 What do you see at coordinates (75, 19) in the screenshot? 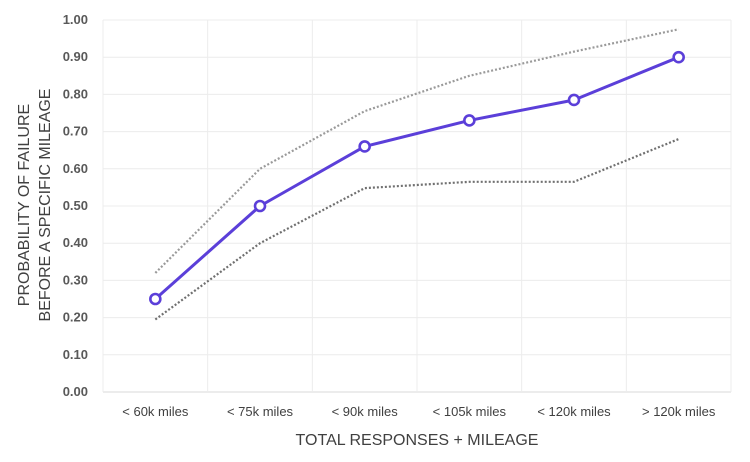
I see `y-tick-label: 1.00` at bounding box center [75, 19].